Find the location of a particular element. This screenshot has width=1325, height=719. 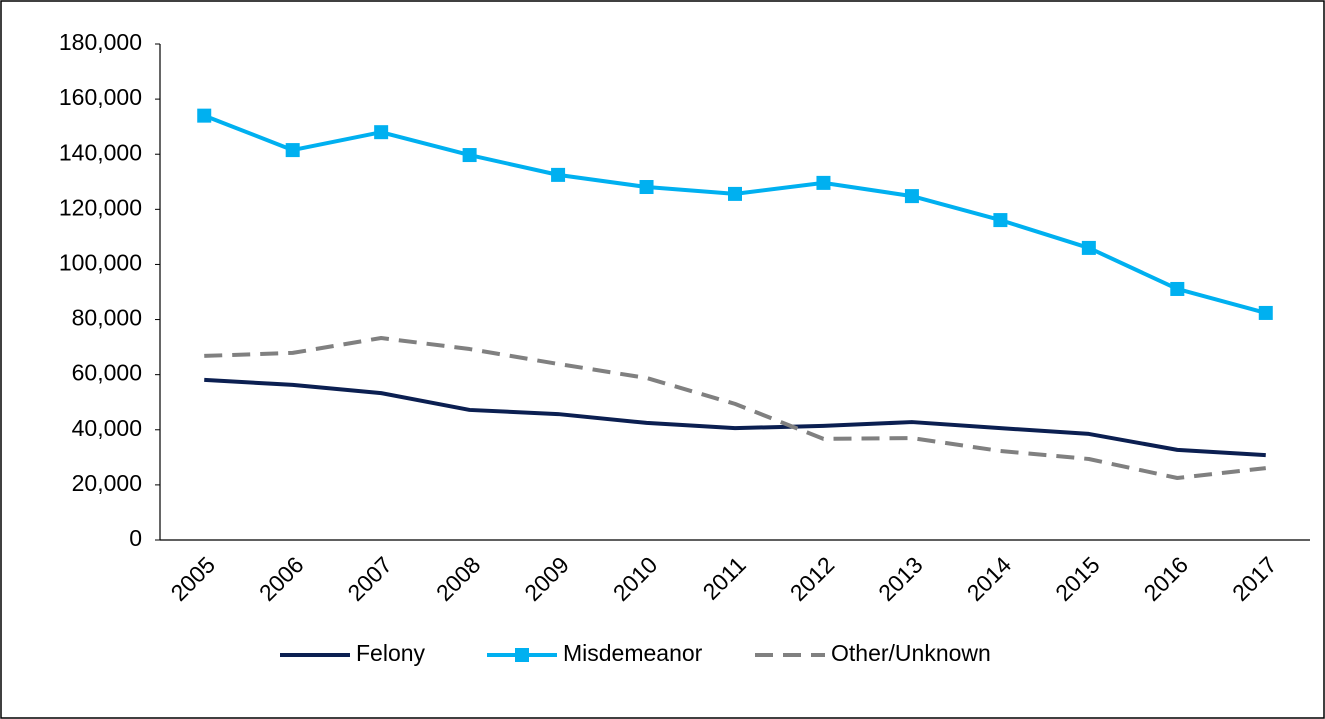

y-tick-label: 120,000 is located at coordinates (100, 207).